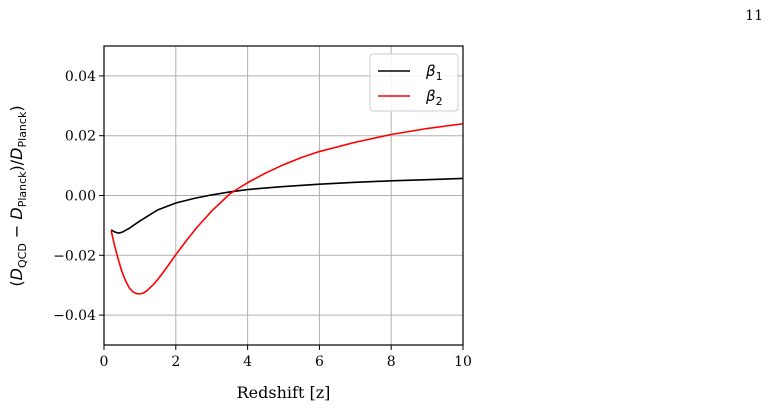 The width and height of the screenshot is (771, 408). What do you see at coordinates (754, 16) in the screenshot?
I see `page-number: 11` at bounding box center [754, 16].